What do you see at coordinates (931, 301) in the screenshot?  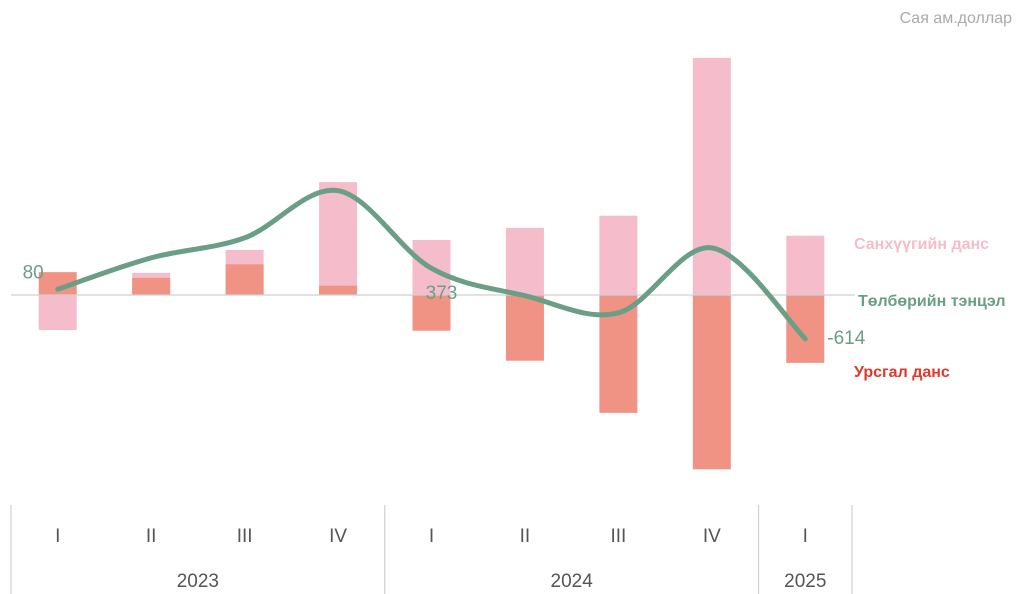 I see `legend-label: Төлбөрийн тэнцэл` at bounding box center [931, 301].